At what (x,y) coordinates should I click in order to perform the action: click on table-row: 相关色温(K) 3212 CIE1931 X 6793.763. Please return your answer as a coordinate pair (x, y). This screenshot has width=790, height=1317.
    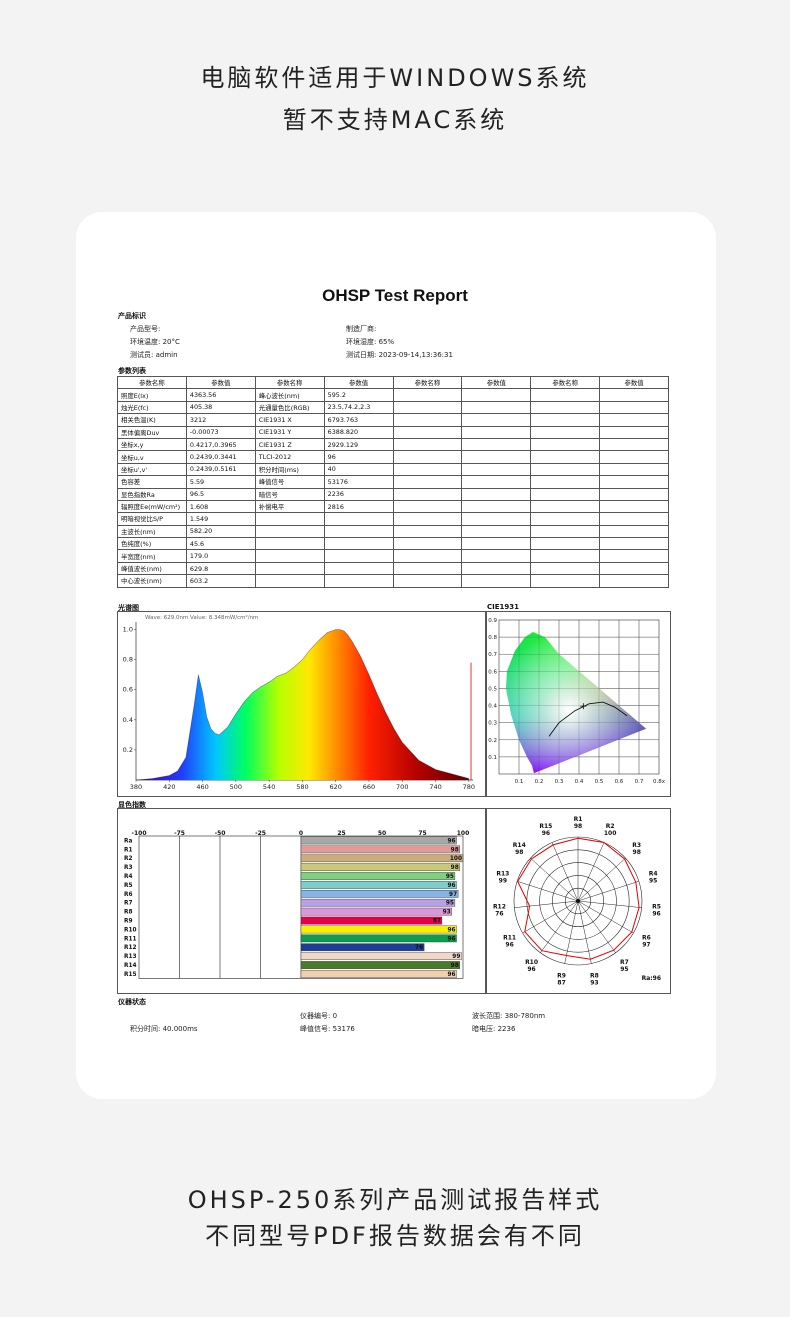
    Looking at the image, I should click on (393, 420).